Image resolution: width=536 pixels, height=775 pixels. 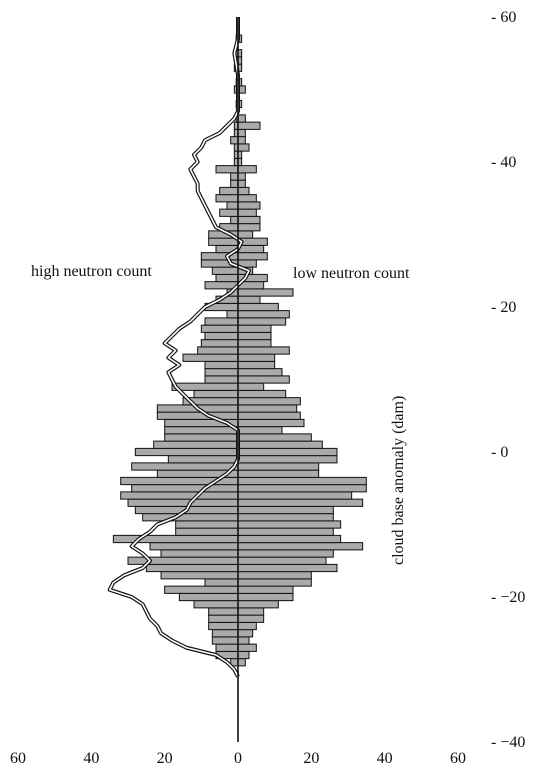 I want to click on y-axis-title: cloud base anomaly (dam), so click(x=398, y=480).